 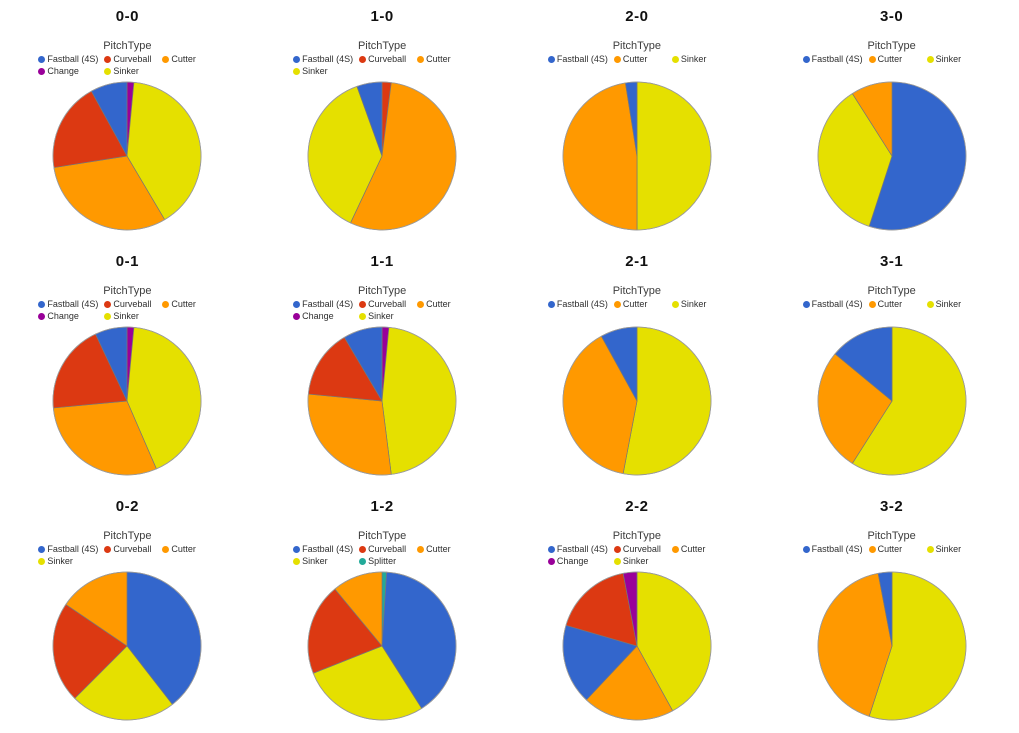 What do you see at coordinates (637, 506) in the screenshot?
I see `chart-title: 2-2` at bounding box center [637, 506].